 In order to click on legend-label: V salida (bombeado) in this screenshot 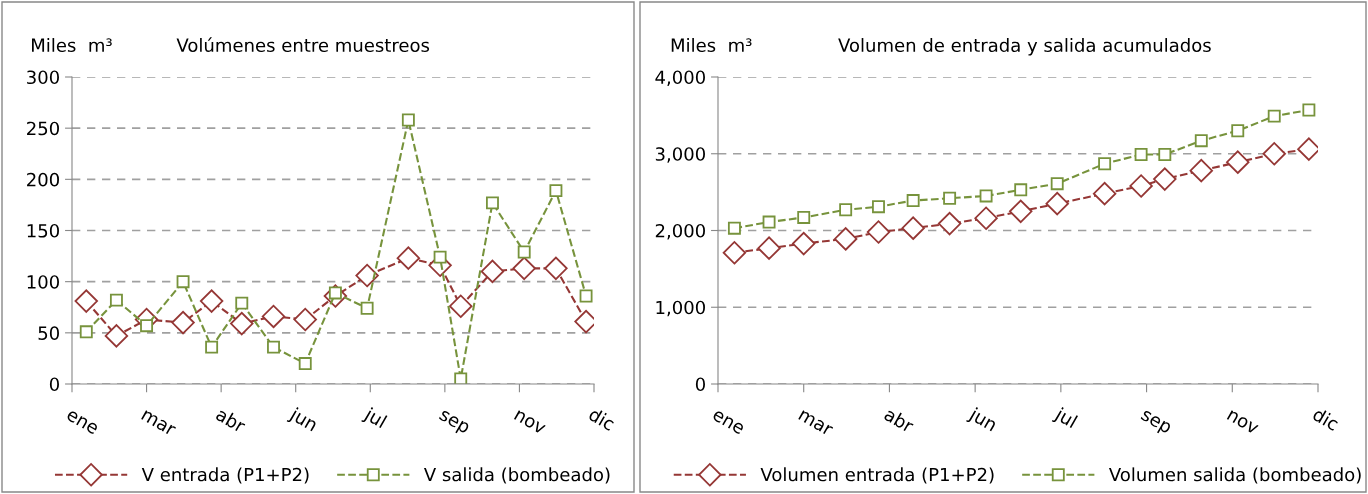, I will do `click(516, 475)`.